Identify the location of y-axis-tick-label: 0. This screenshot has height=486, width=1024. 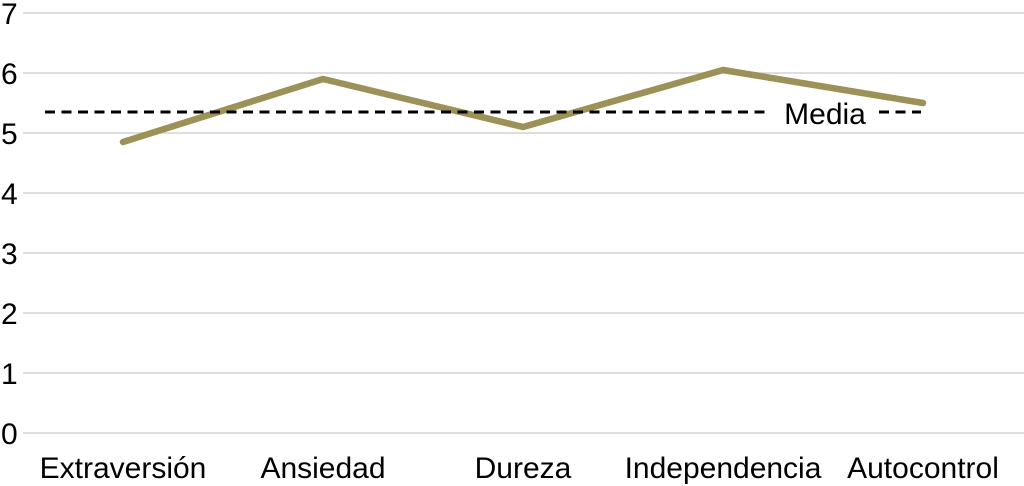
(9, 434).